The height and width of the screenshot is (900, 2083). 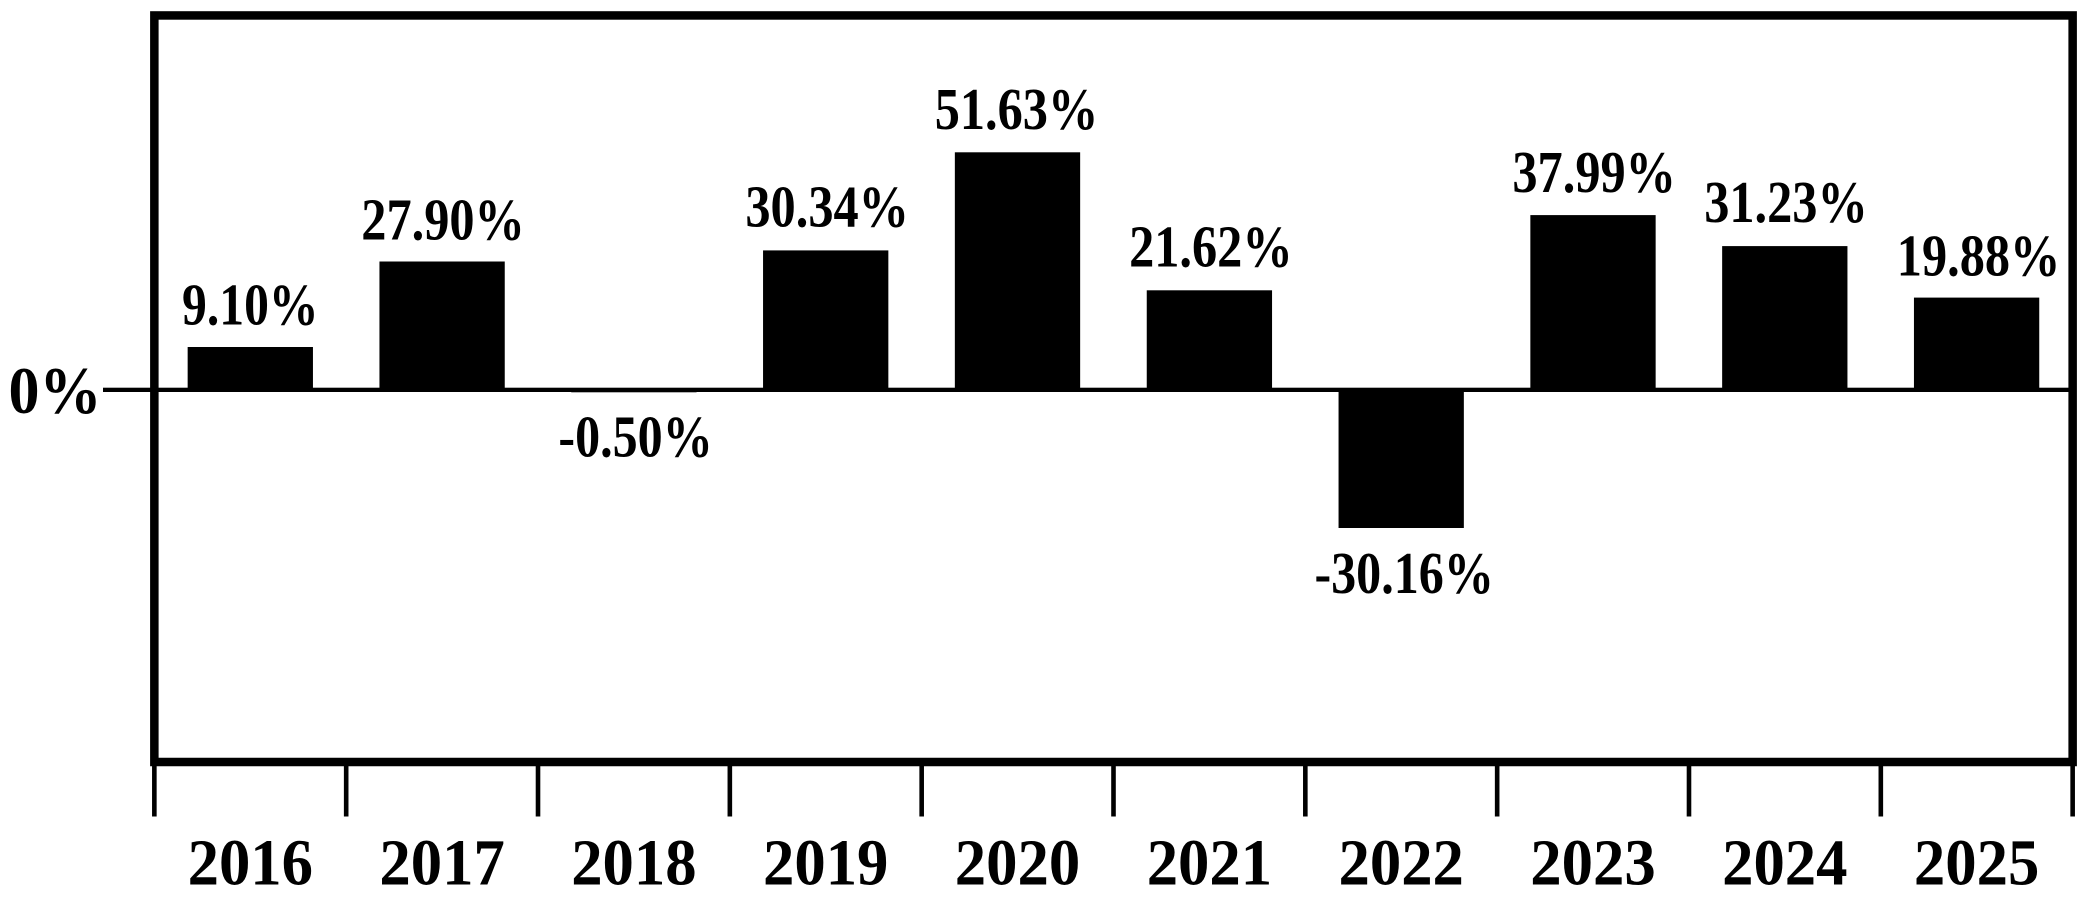 I want to click on svg-text: 27.90%, so click(x=443, y=220).